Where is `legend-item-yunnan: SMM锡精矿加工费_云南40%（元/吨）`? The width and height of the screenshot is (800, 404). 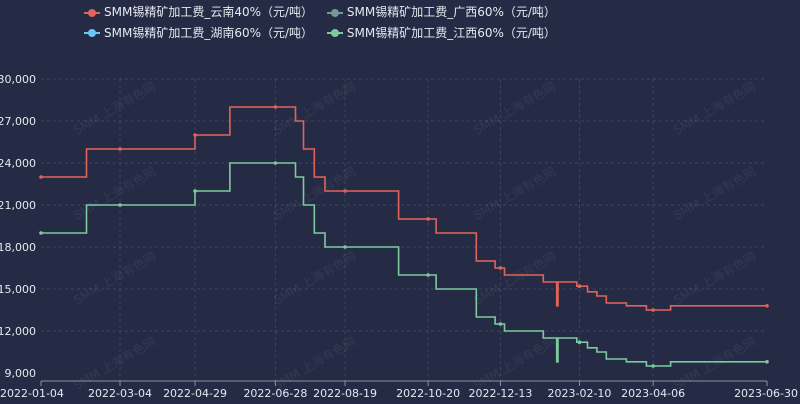 legend-item-yunnan: SMM锡精矿加工费_云南40%（元/吨） is located at coordinates (198, 12).